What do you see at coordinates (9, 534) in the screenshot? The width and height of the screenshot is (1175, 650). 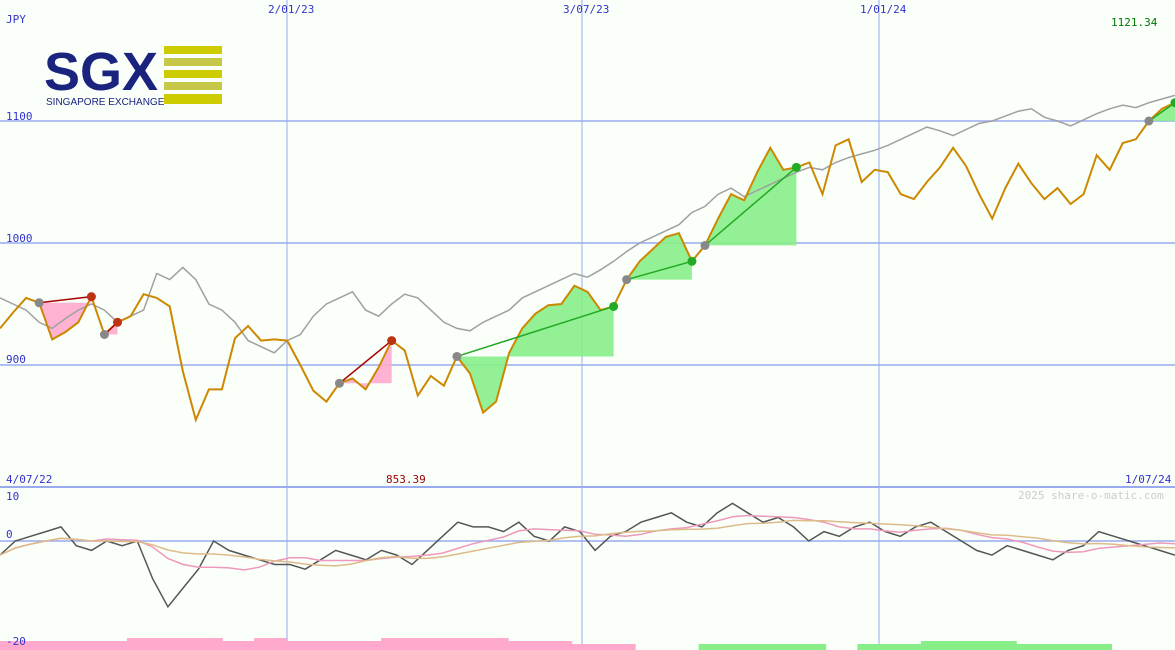 I see `osc-y-tick: 0` at bounding box center [9, 534].